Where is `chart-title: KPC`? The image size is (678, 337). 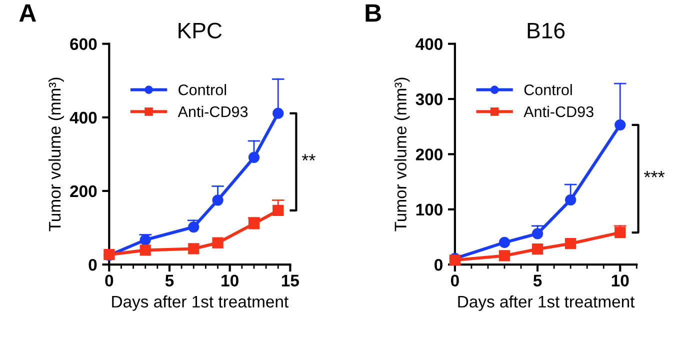
chart-title: KPC is located at coordinates (200, 30).